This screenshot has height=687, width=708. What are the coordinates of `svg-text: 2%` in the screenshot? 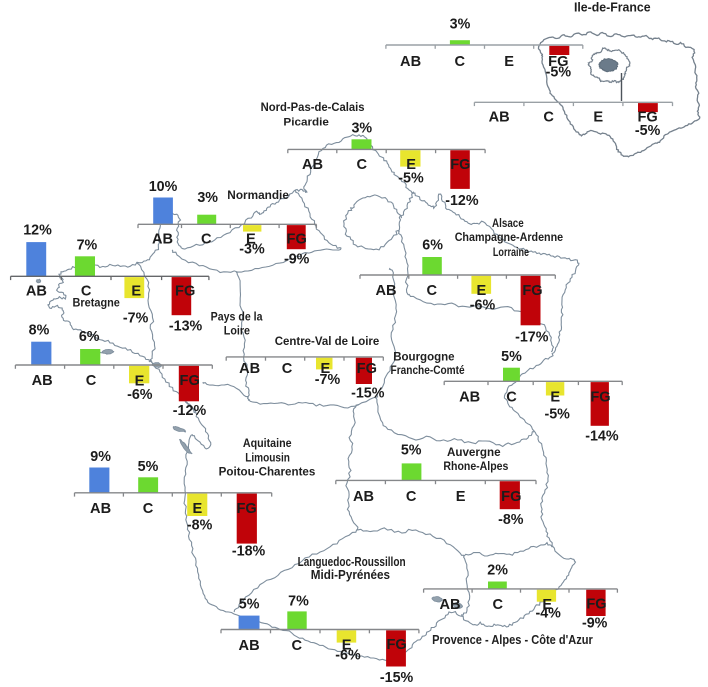 It's located at (497, 570).